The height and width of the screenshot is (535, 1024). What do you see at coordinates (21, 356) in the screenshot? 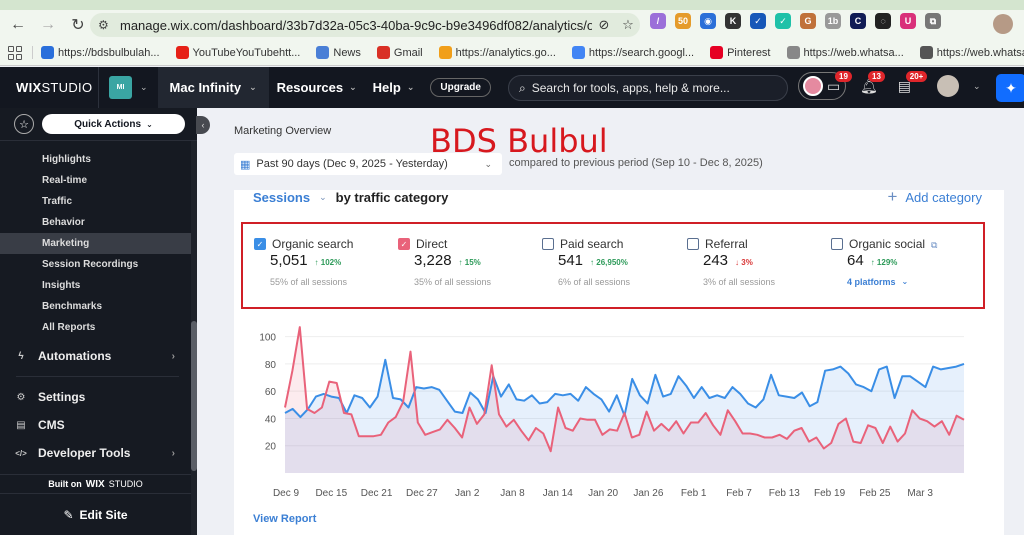
I see `lightning-icon: ϟ` at bounding box center [21, 356].